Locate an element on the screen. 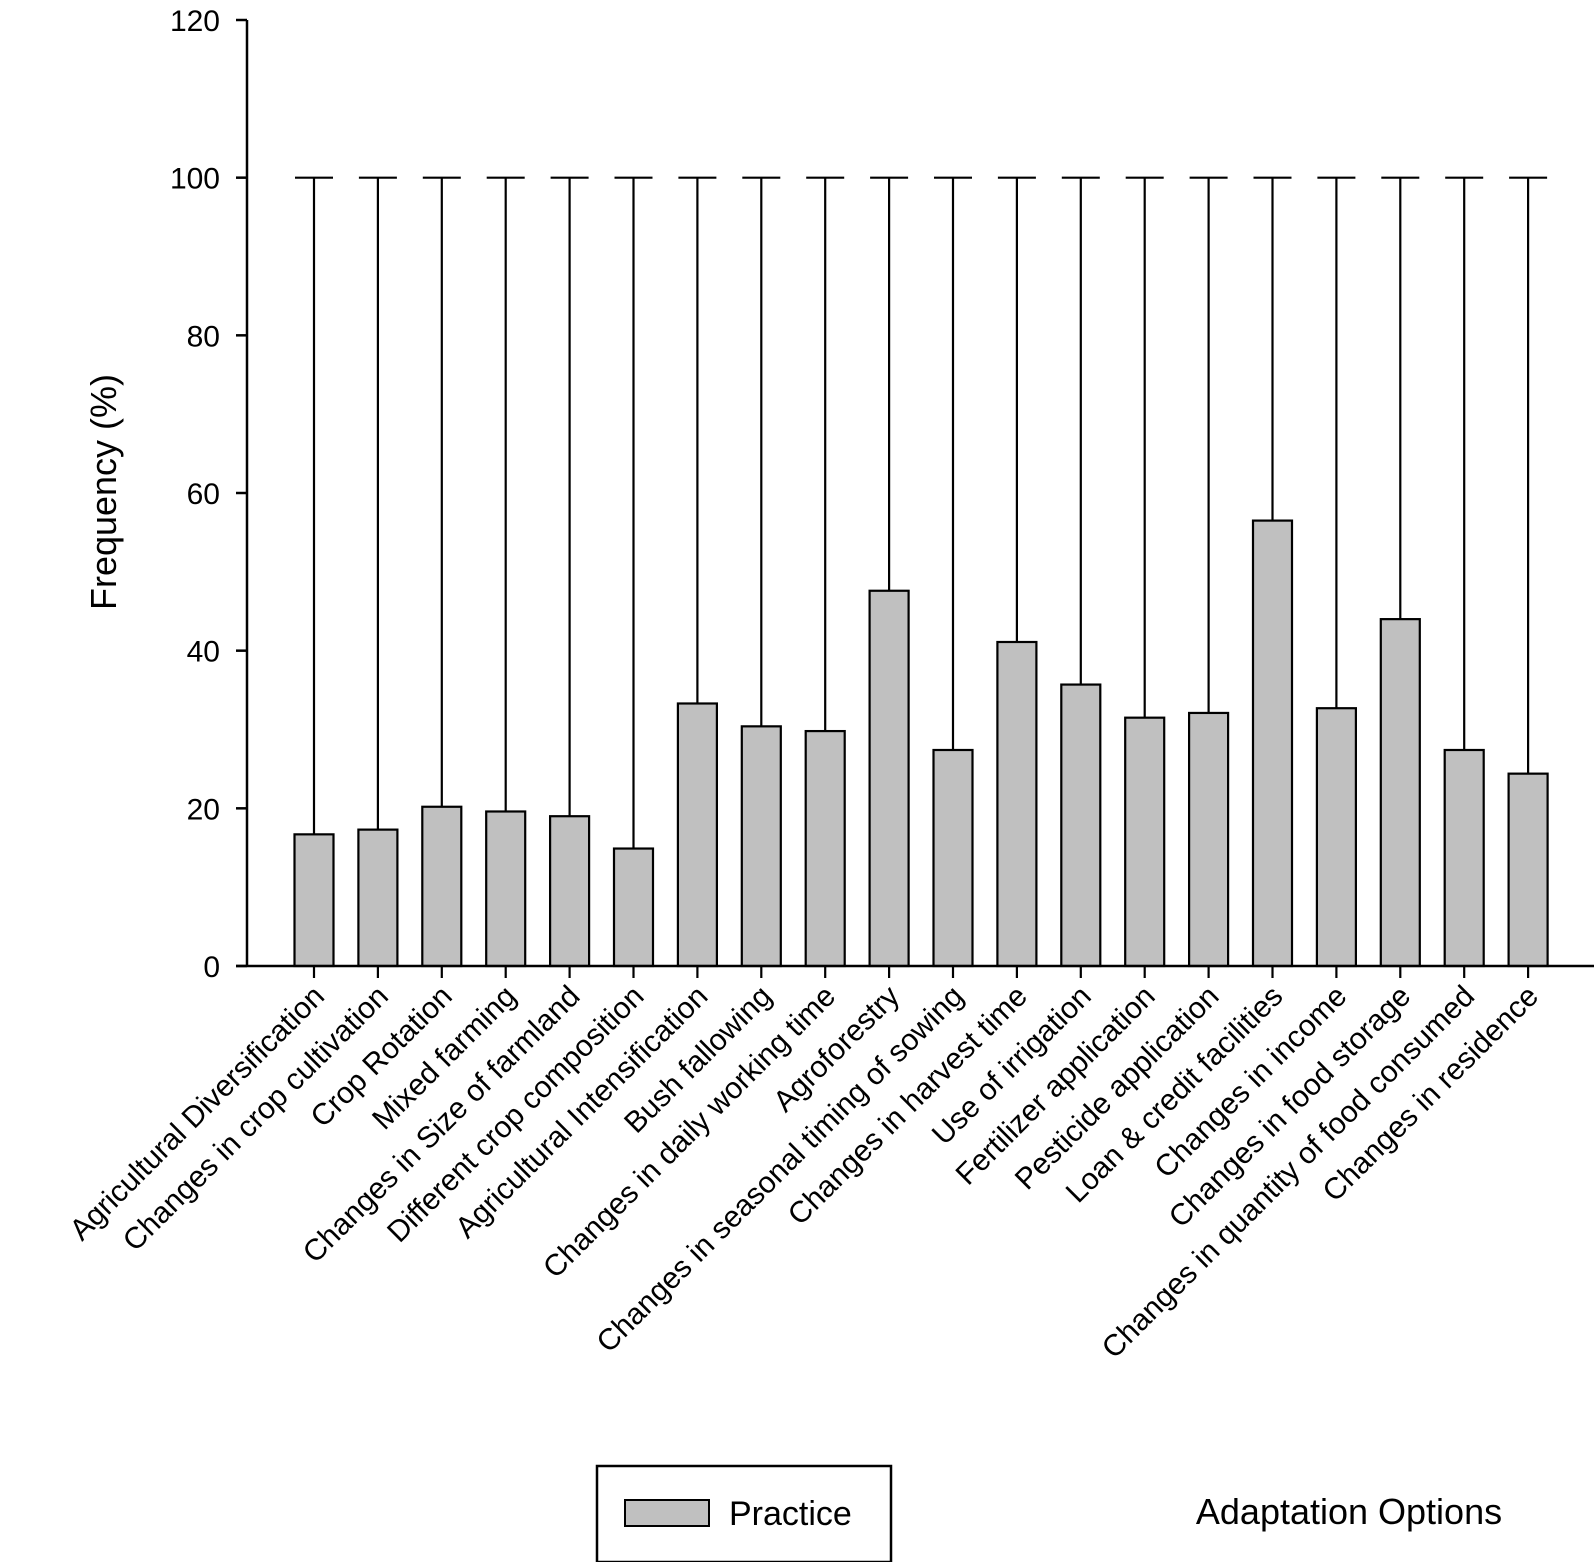 This screenshot has width=1594, height=1562. y-tick-label: 120 is located at coordinates (195, 21).